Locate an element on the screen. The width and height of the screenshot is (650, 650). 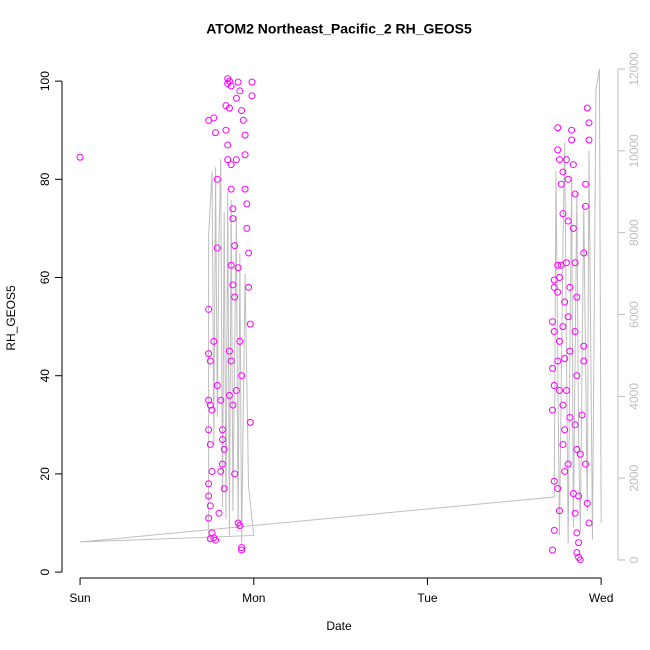
x-tick-label: Mon is located at coordinates (253, 598).